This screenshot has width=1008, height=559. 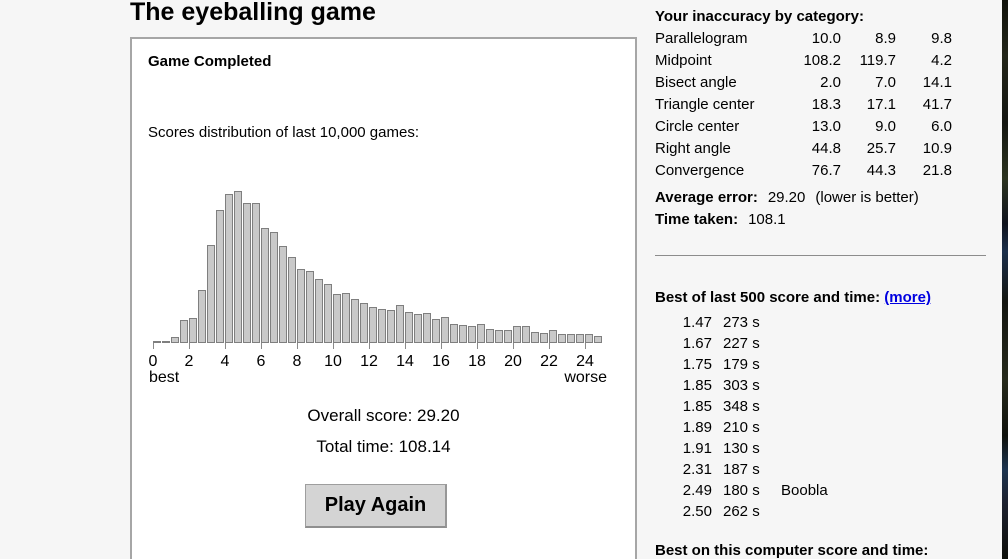 What do you see at coordinates (697, 427) in the screenshot?
I see `best-score-value: 1.89` at bounding box center [697, 427].